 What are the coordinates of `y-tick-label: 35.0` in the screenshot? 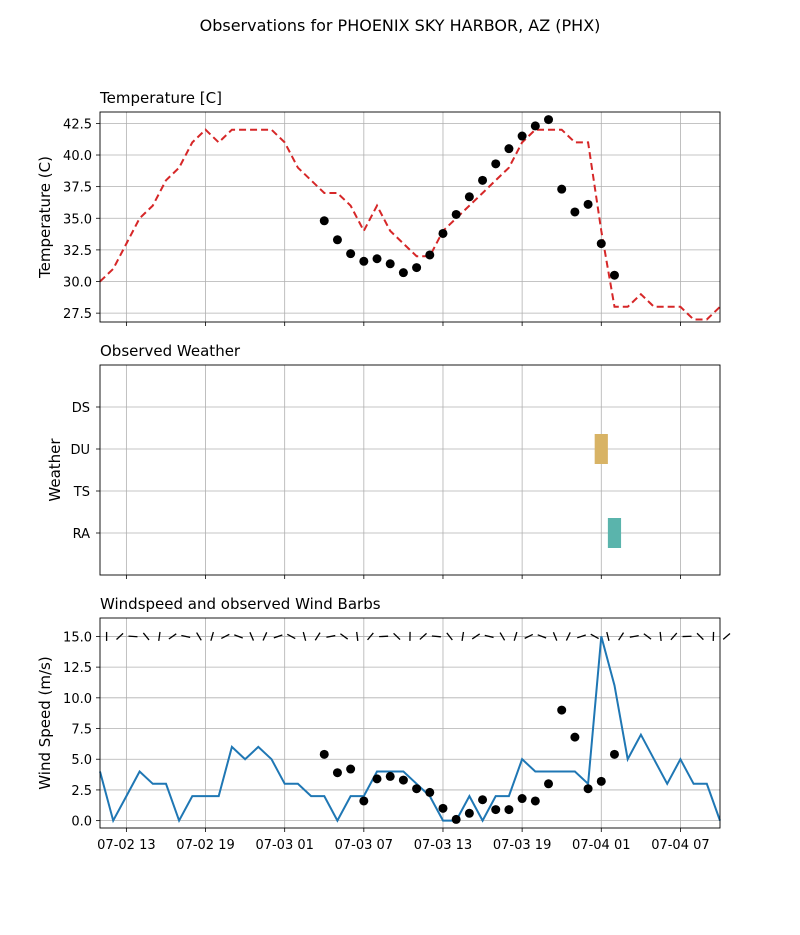 It's located at (77, 219).